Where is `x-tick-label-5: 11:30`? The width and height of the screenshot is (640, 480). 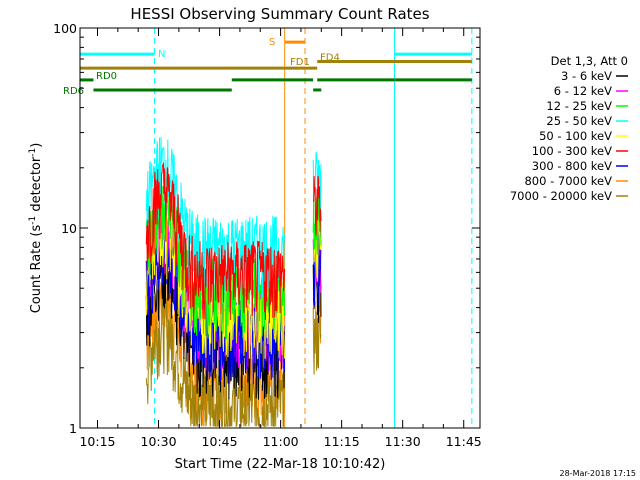 x-tick-label-5: 11:30 is located at coordinates (403, 441).